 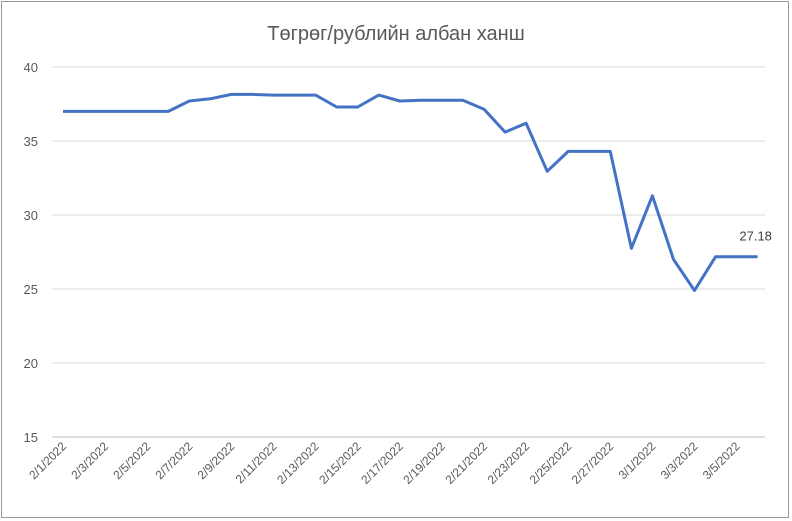 What do you see at coordinates (551, 463) in the screenshot?
I see `x-tick-label: 2/25/2022` at bounding box center [551, 463].